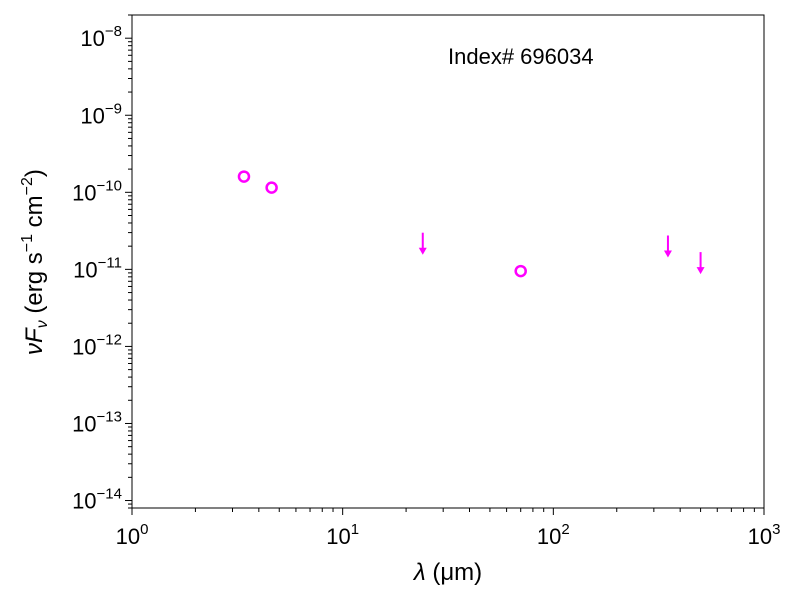  Describe the element at coordinates (97, 345) in the screenshot. I see `y-tick-label: 10⁻¹²` at that location.